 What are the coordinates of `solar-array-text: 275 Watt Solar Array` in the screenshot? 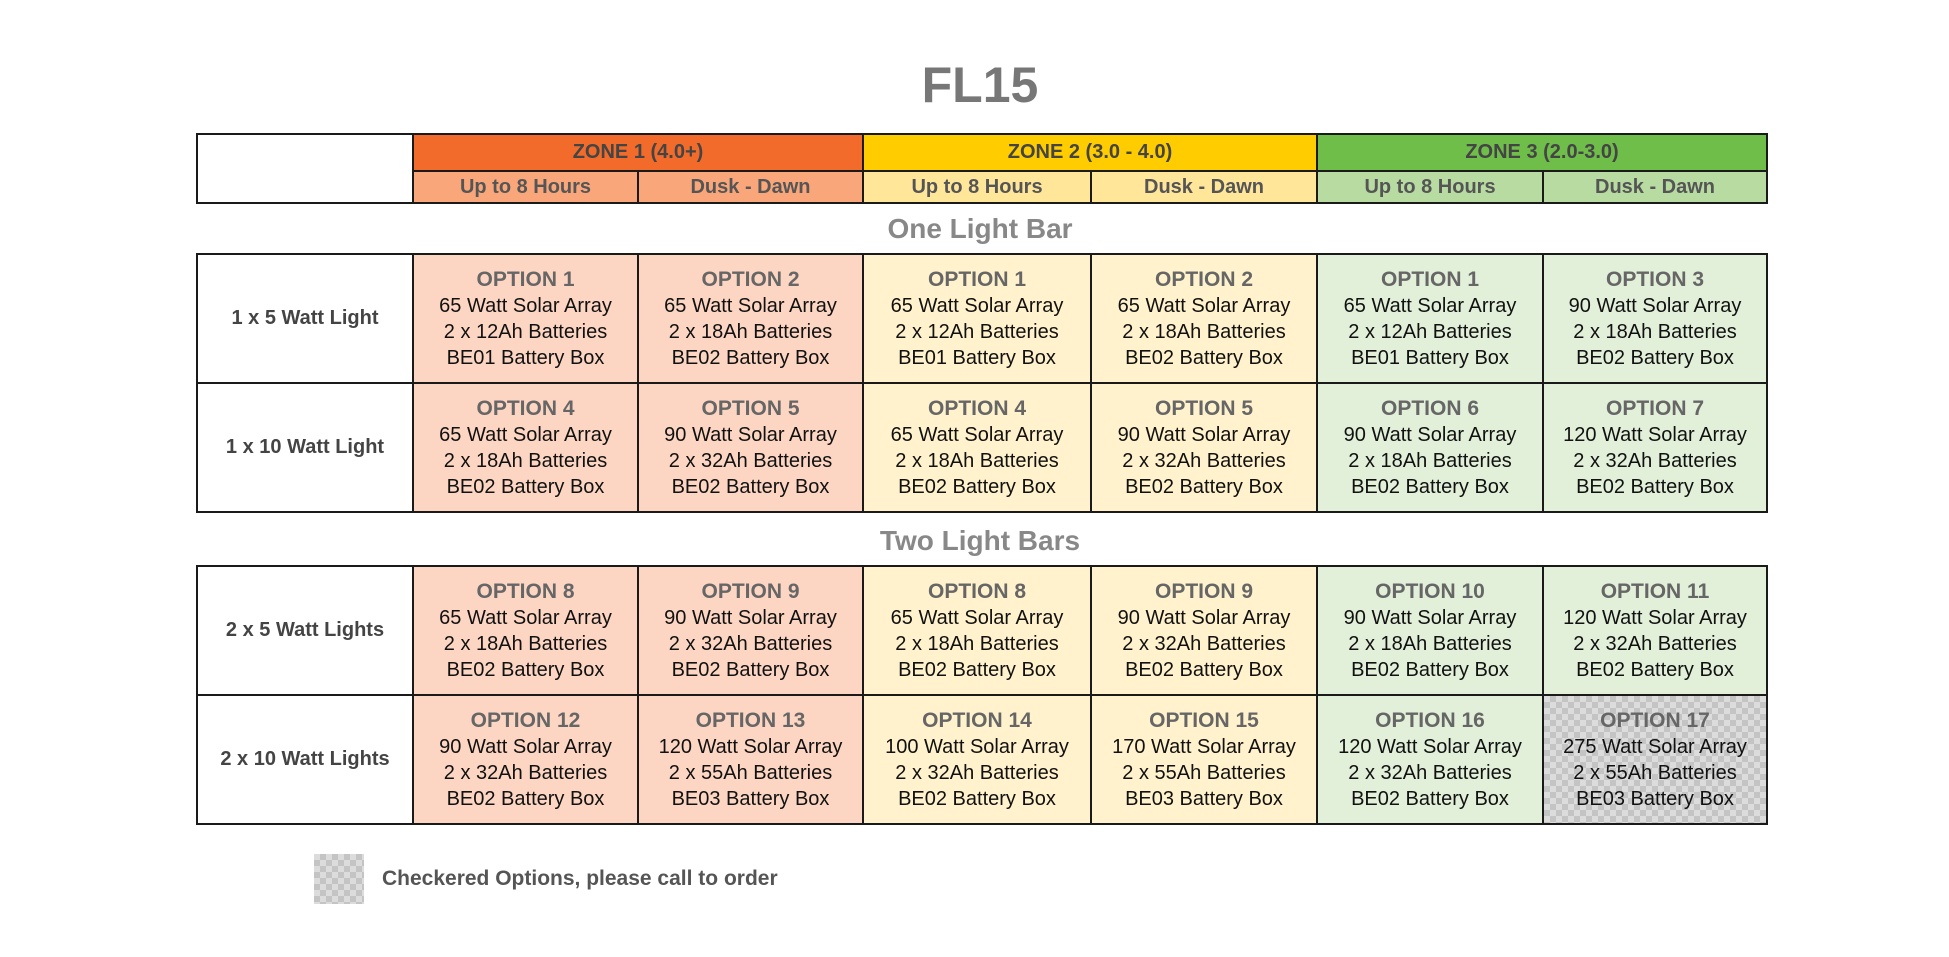 It's located at (1655, 746).